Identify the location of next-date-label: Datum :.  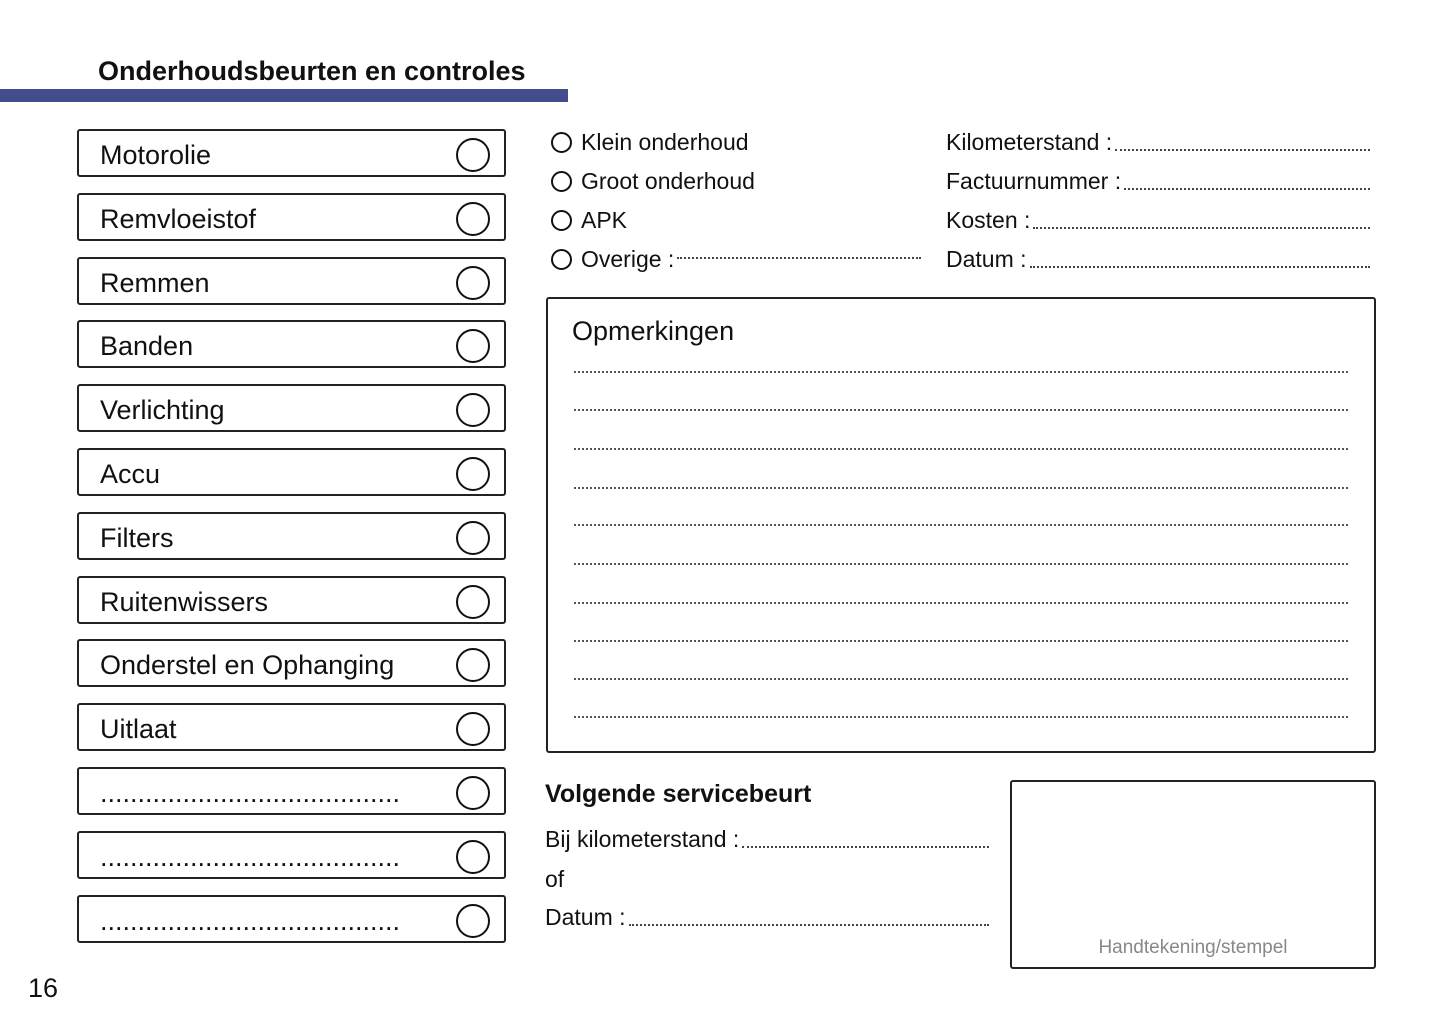
(585, 917).